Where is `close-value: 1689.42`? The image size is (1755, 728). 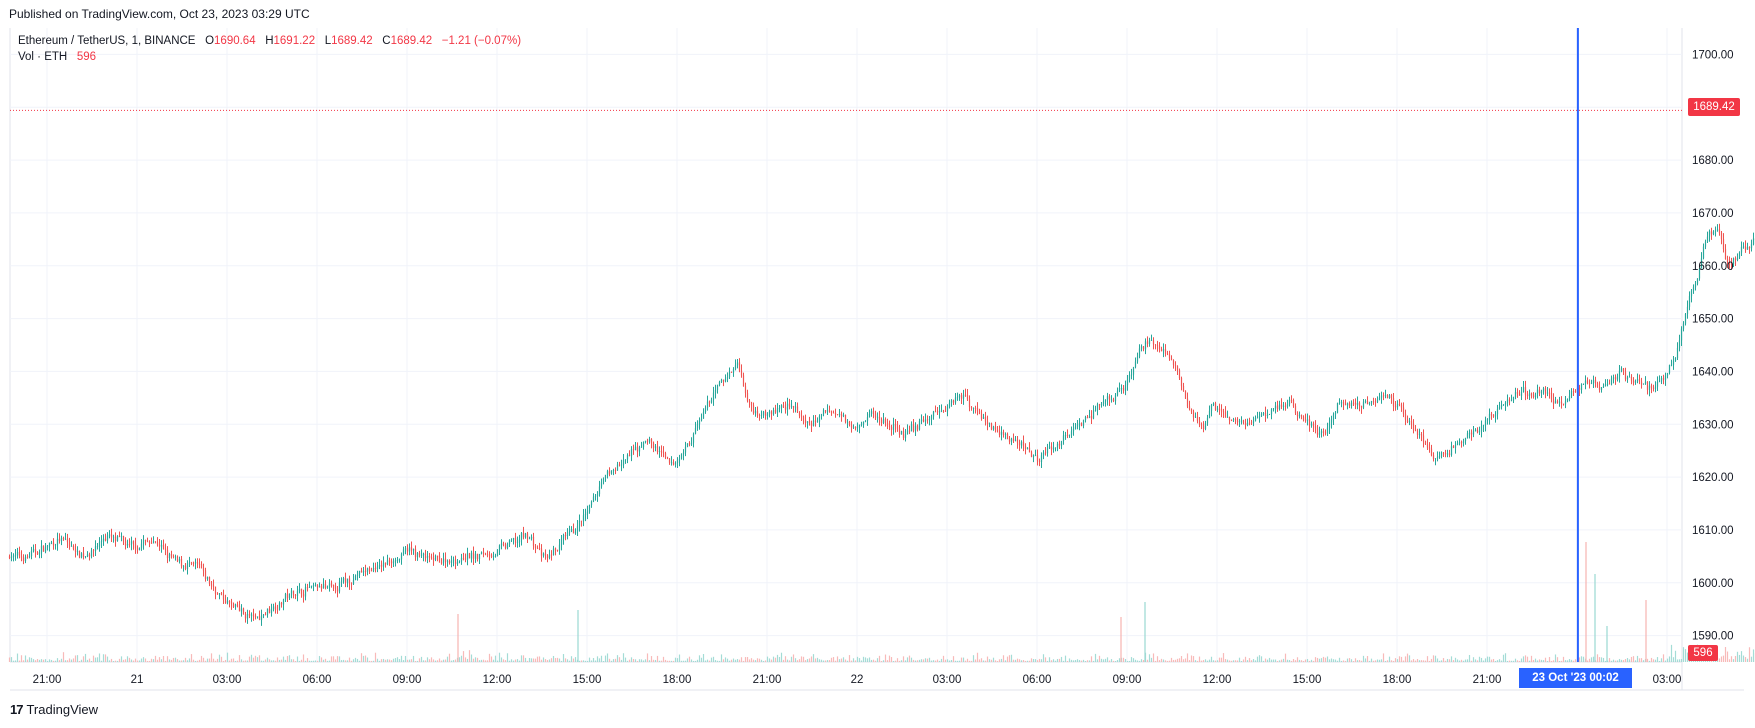
close-value: 1689.42 is located at coordinates (411, 41).